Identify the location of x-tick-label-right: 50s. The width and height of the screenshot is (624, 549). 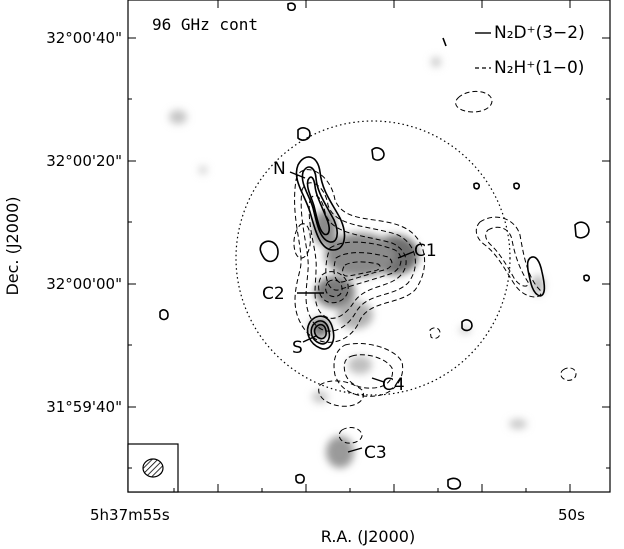
(571, 515).